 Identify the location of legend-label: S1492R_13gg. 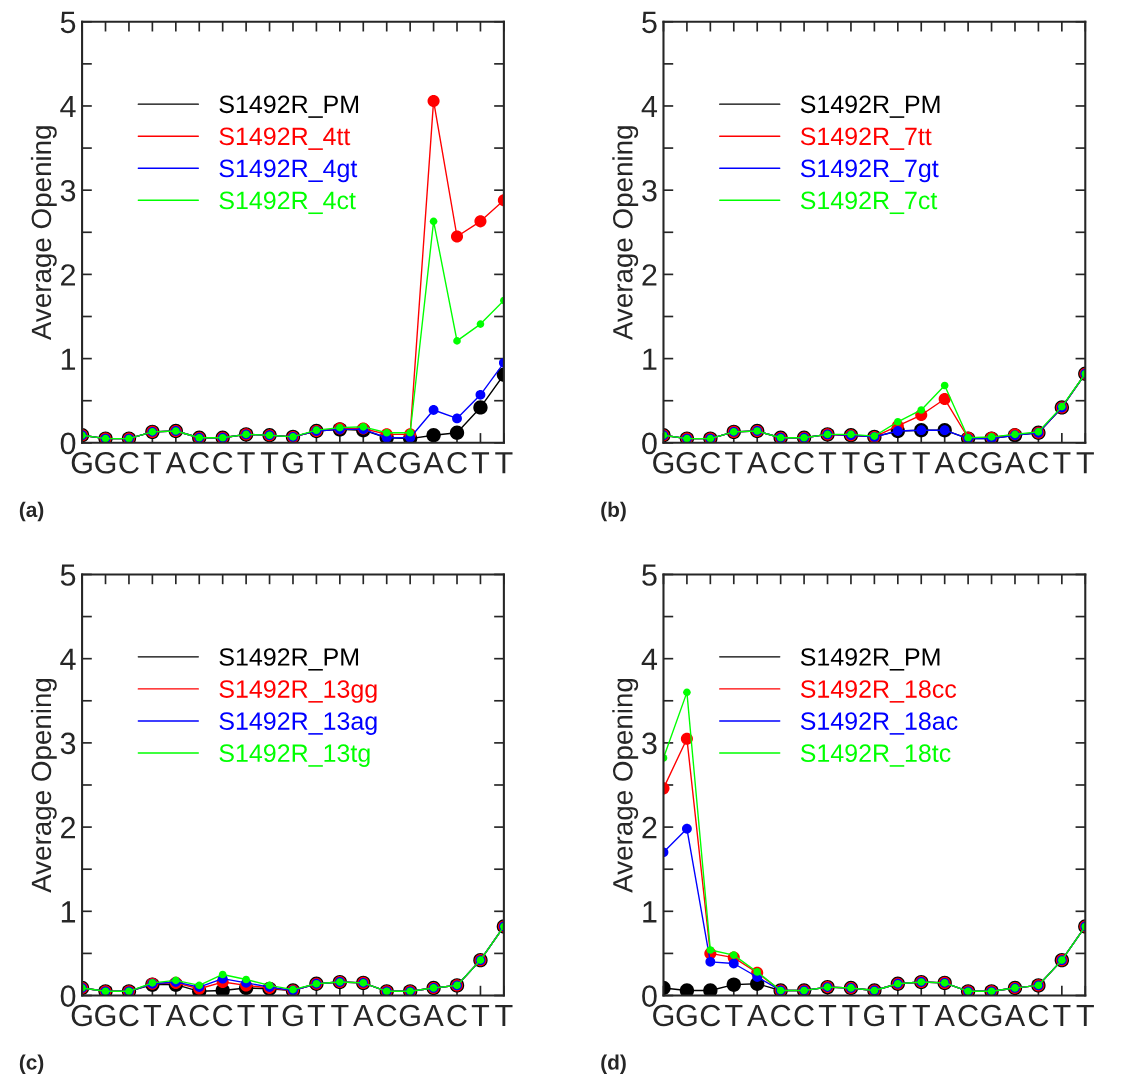
(298, 691).